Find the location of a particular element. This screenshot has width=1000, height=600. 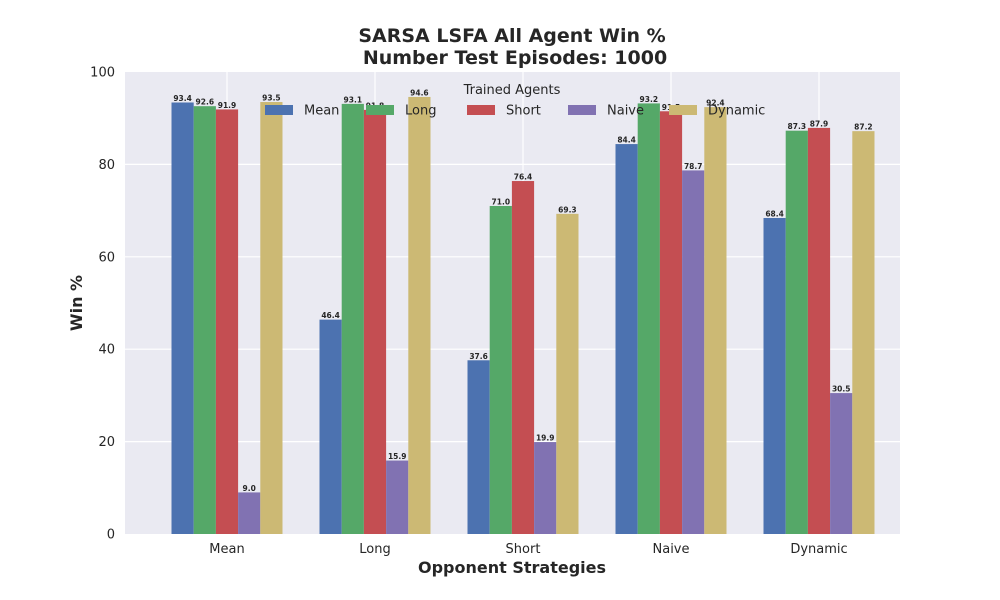

data-label: 46.4 is located at coordinates (330, 315).